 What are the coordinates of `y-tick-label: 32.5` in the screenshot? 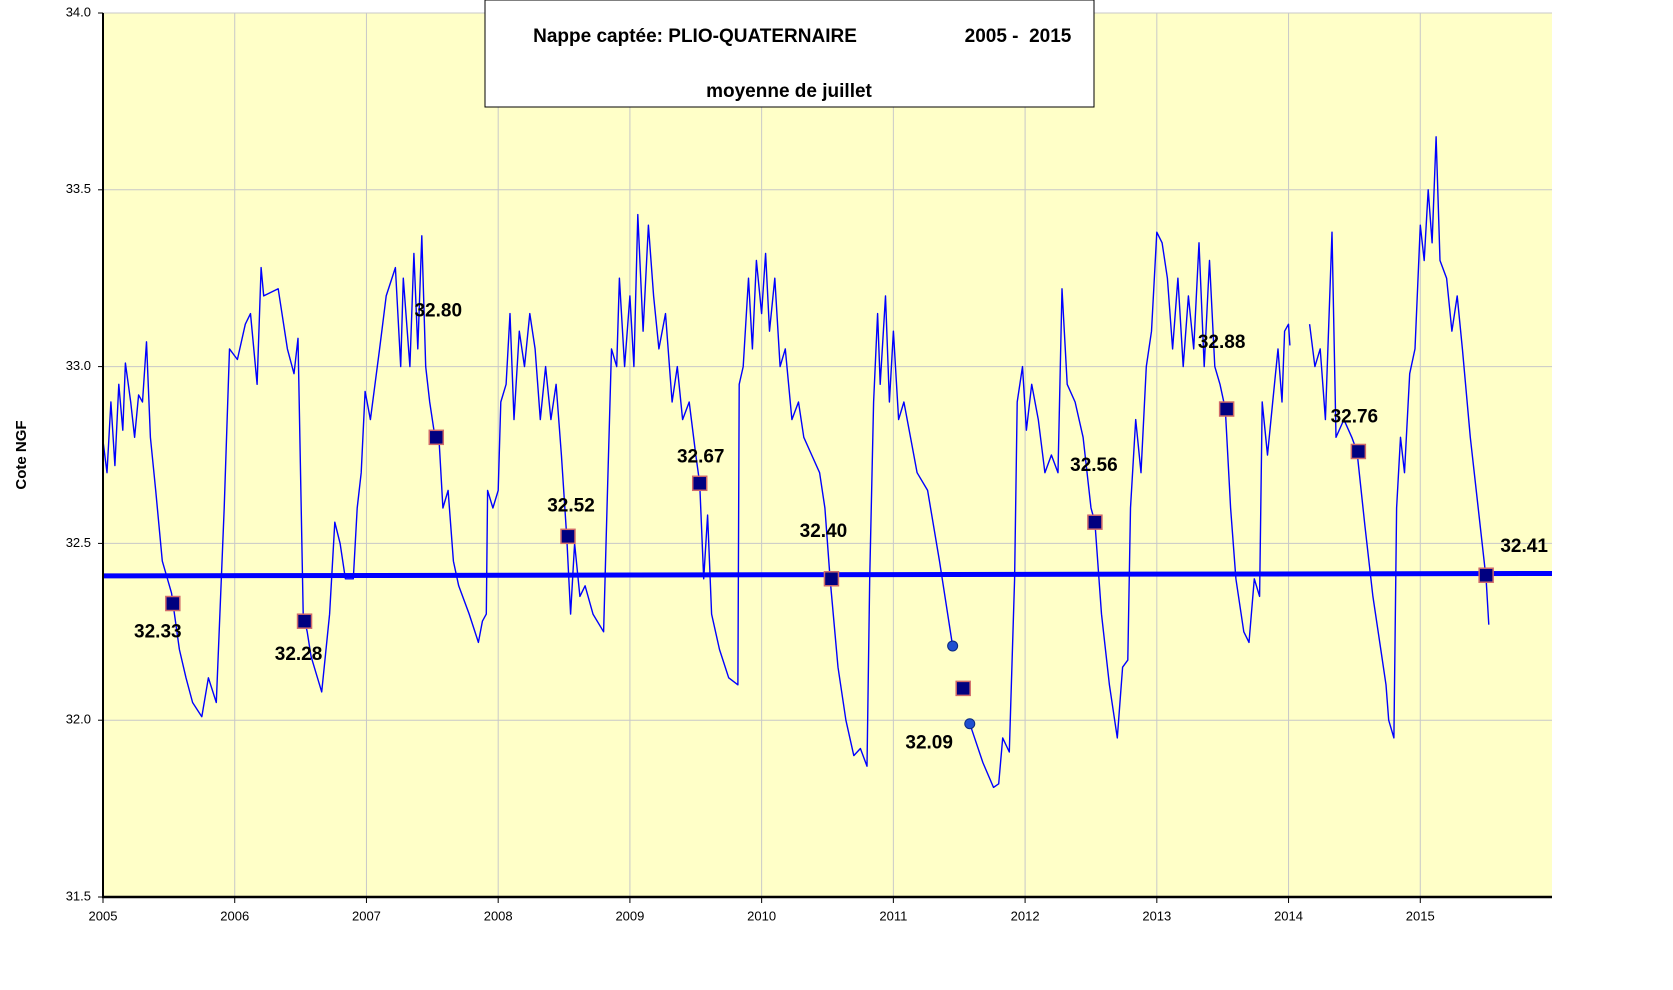 It's located at (78, 542).